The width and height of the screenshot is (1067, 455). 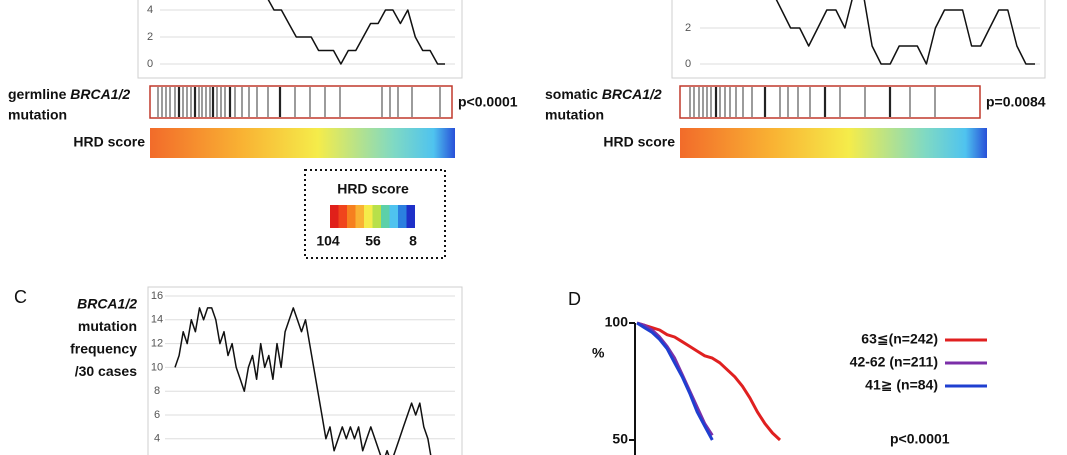 I want to click on y-tick-label: 10, so click(x=157, y=367).